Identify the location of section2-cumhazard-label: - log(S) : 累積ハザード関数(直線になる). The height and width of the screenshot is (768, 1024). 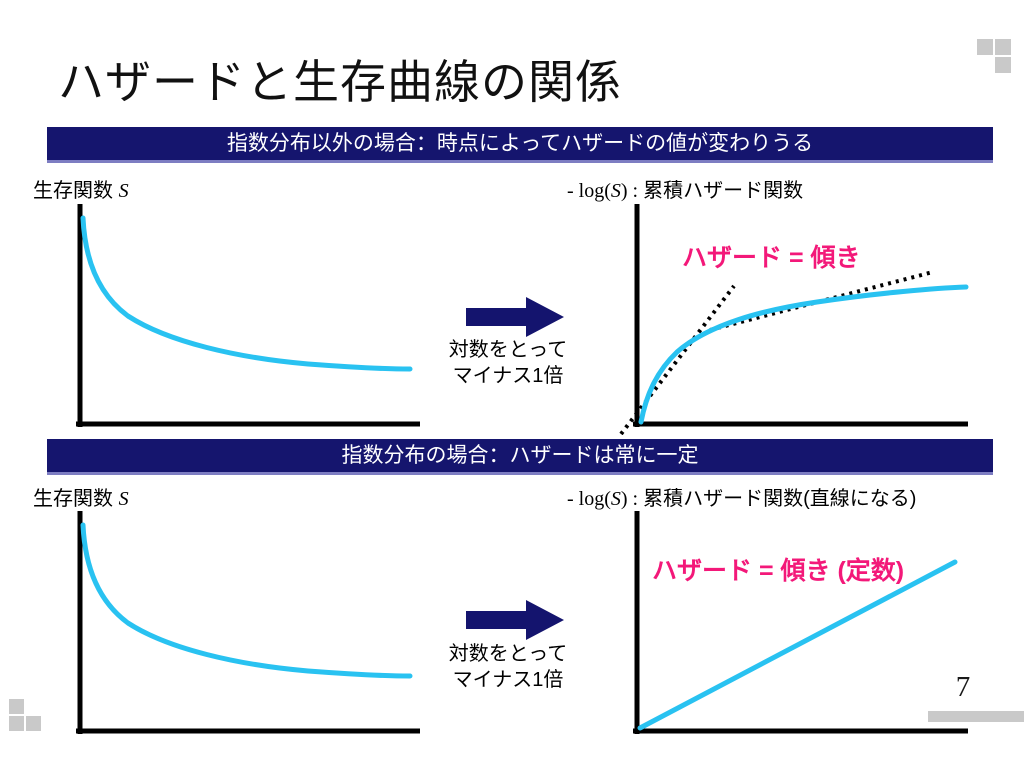
(741, 496).